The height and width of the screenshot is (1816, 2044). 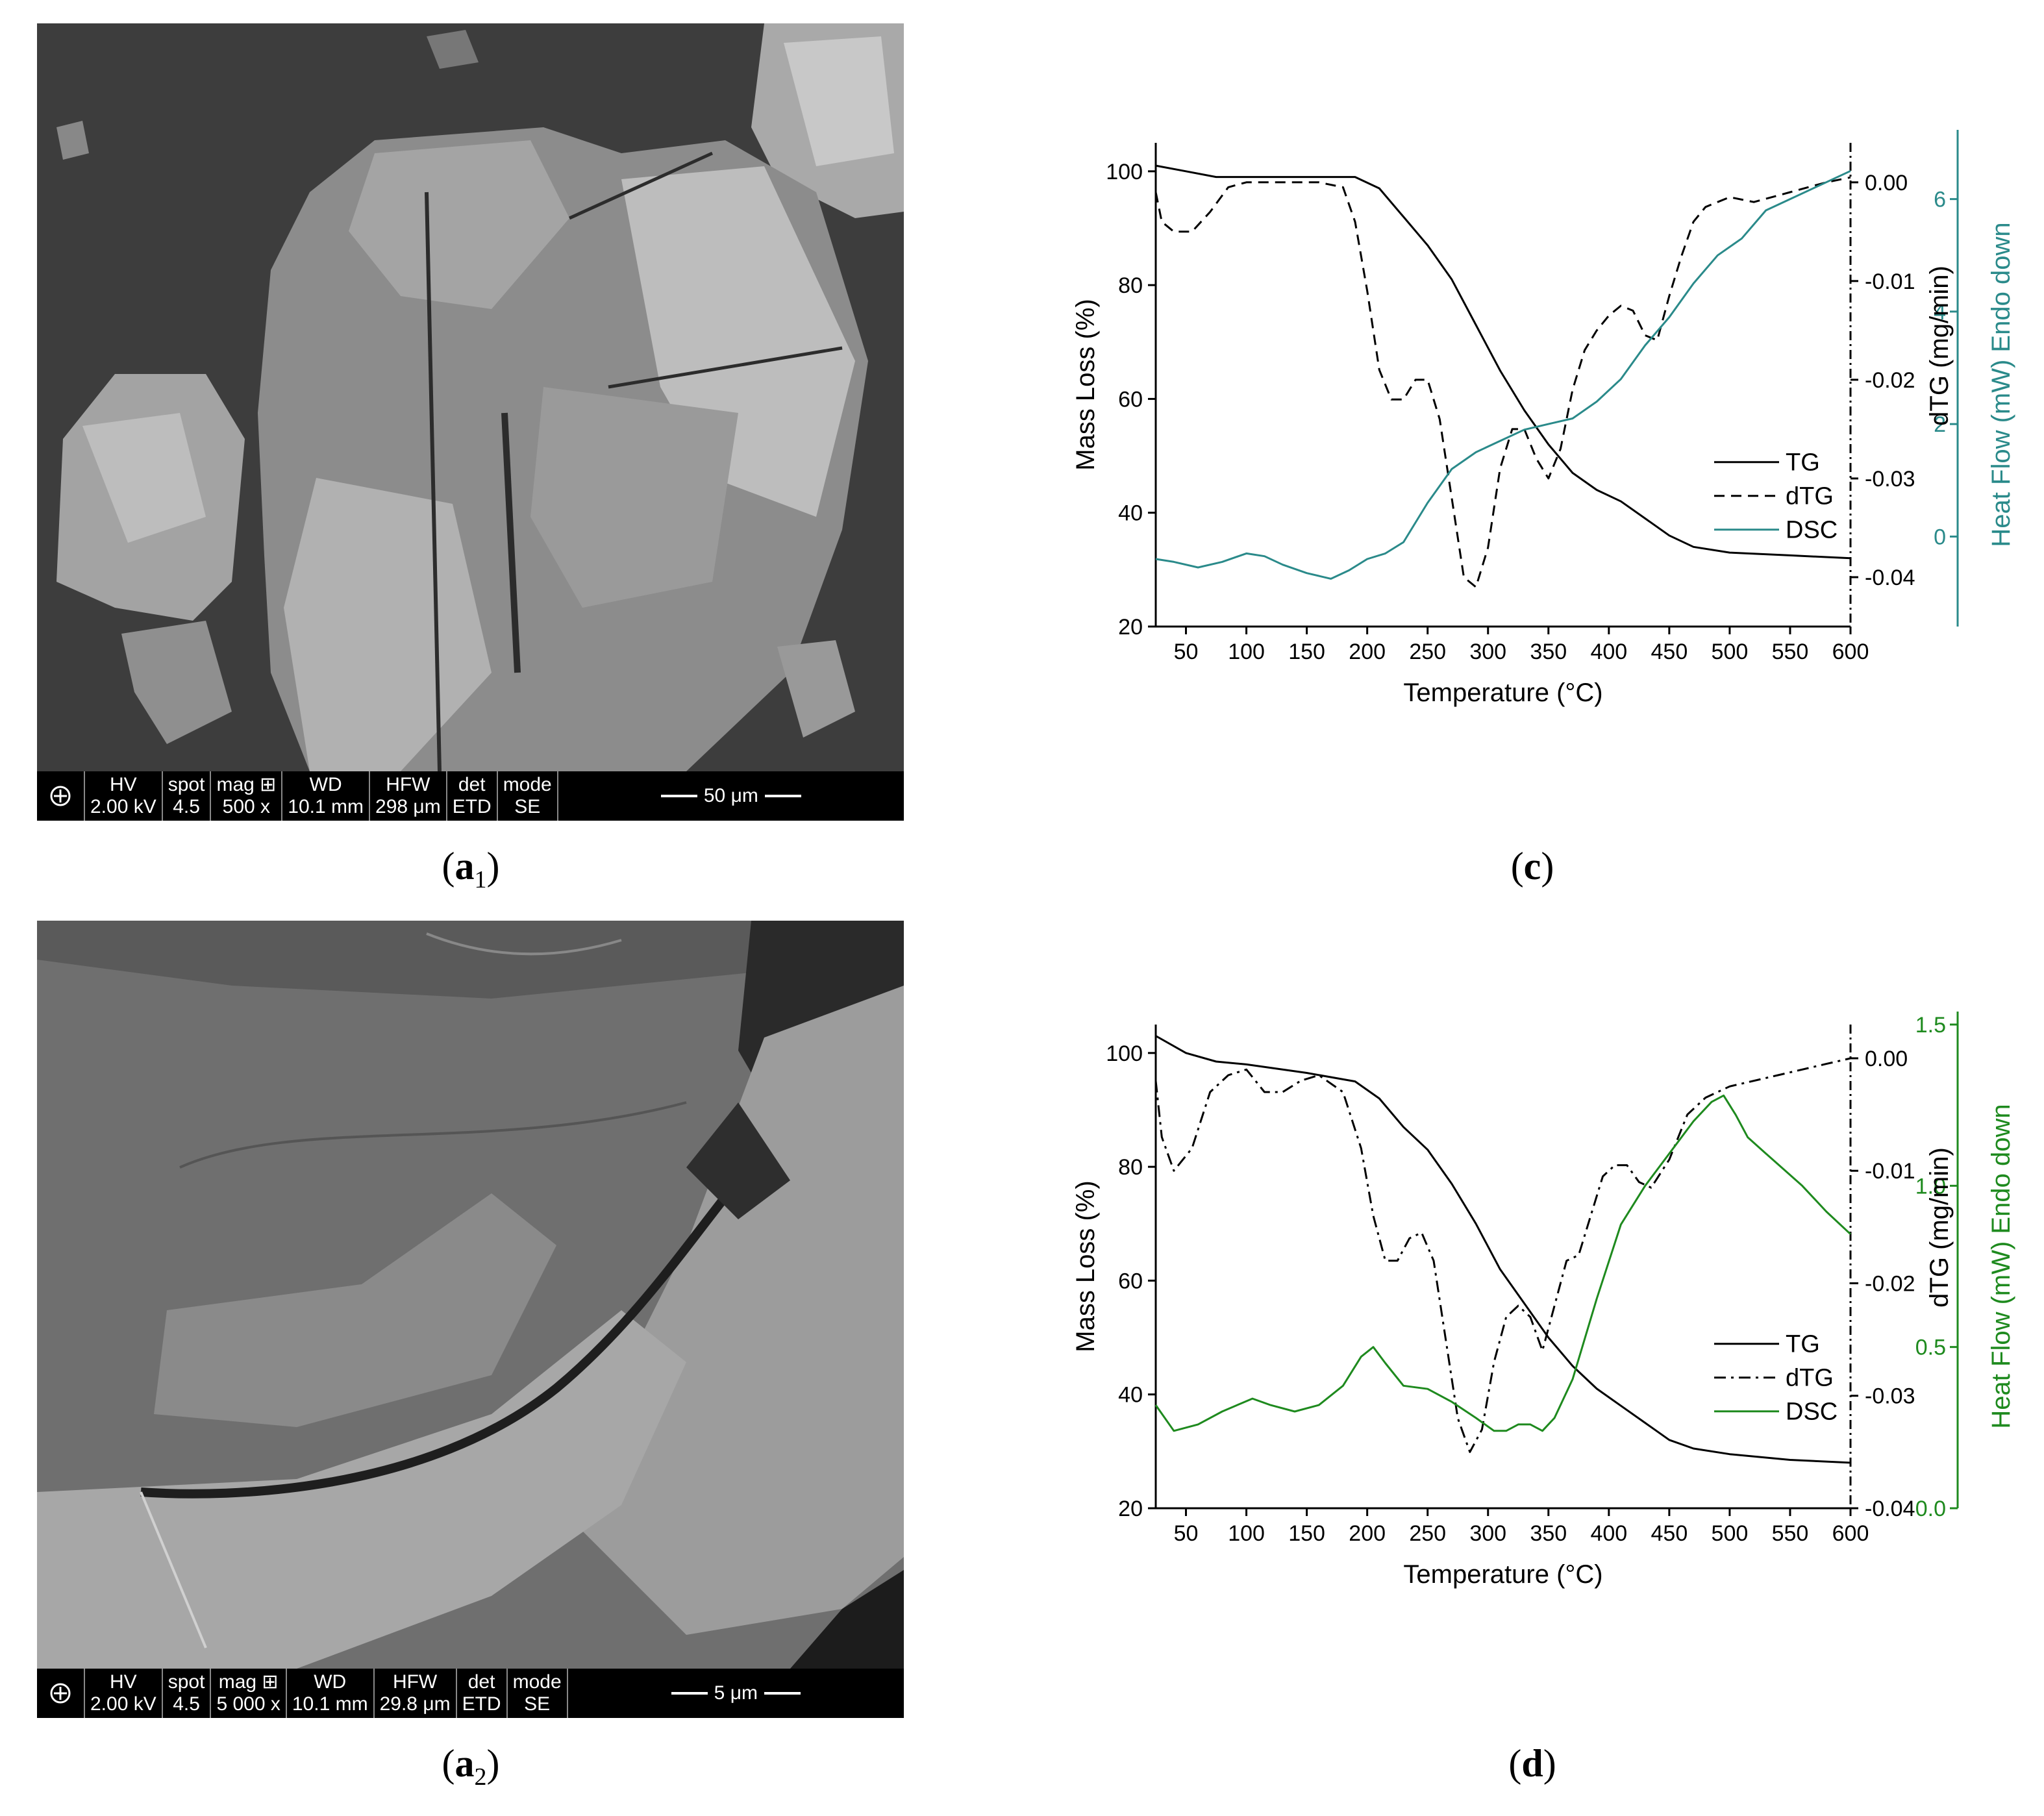 What do you see at coordinates (1548, 1533) in the screenshot?
I see `x-tick-label: 350` at bounding box center [1548, 1533].